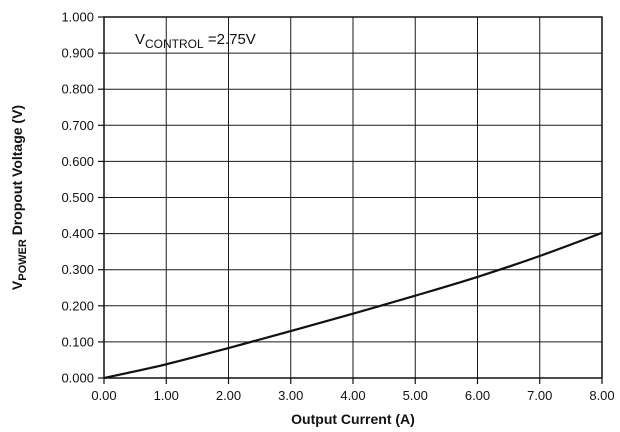 The width and height of the screenshot is (620, 432). What do you see at coordinates (77, 341) in the screenshot?
I see `y-tick-label: 0.100` at bounding box center [77, 341].